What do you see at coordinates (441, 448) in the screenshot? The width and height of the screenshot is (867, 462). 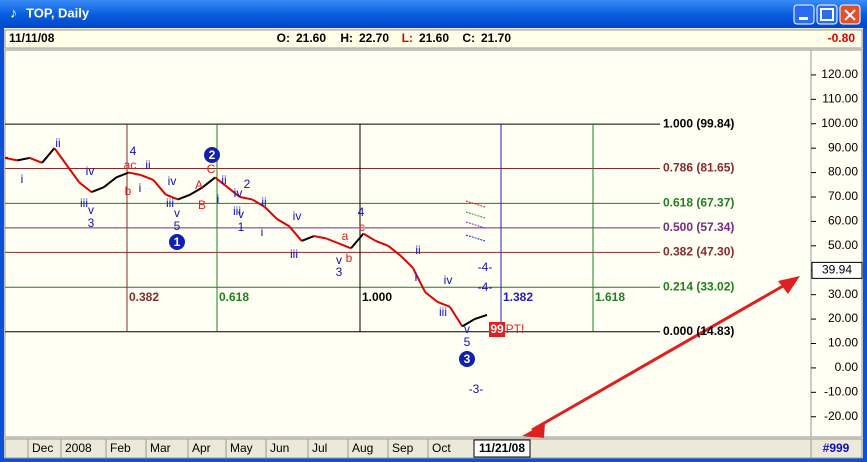 I see `x-tick-label: Oct` at bounding box center [441, 448].